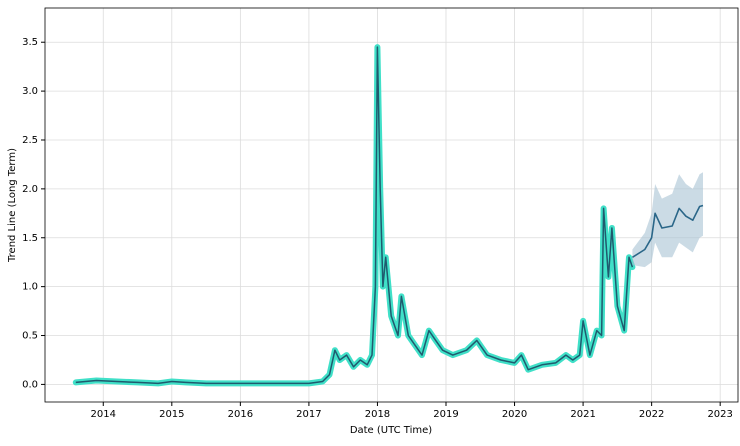 Image resolution: width=740 pixels, height=446 pixels. I want to click on x-tick-label: 2019, so click(445, 414).